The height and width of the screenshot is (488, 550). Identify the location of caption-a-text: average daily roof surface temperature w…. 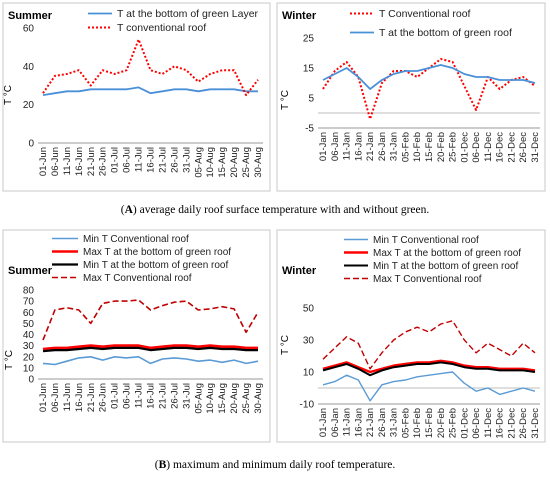
(283, 210).